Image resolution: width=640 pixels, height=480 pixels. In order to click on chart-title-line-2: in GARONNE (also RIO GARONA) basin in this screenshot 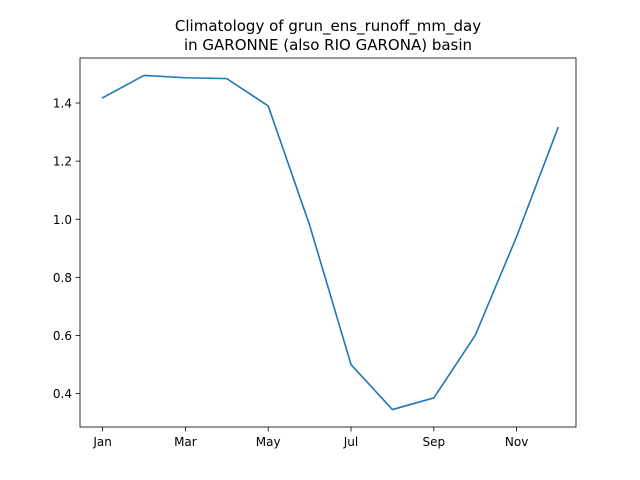, I will do `click(328, 45)`.